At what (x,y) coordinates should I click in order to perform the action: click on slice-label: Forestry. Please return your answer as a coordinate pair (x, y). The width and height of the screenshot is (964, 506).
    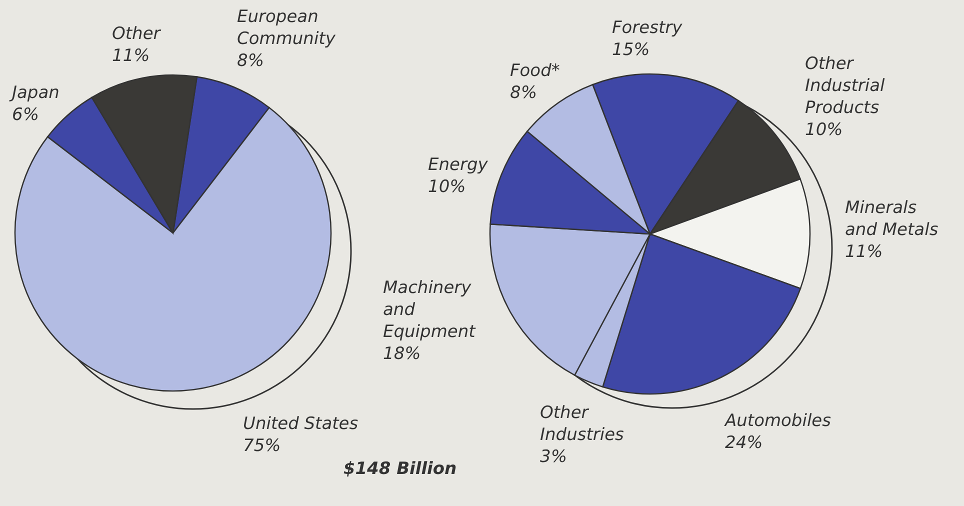
    Looking at the image, I should click on (648, 28).